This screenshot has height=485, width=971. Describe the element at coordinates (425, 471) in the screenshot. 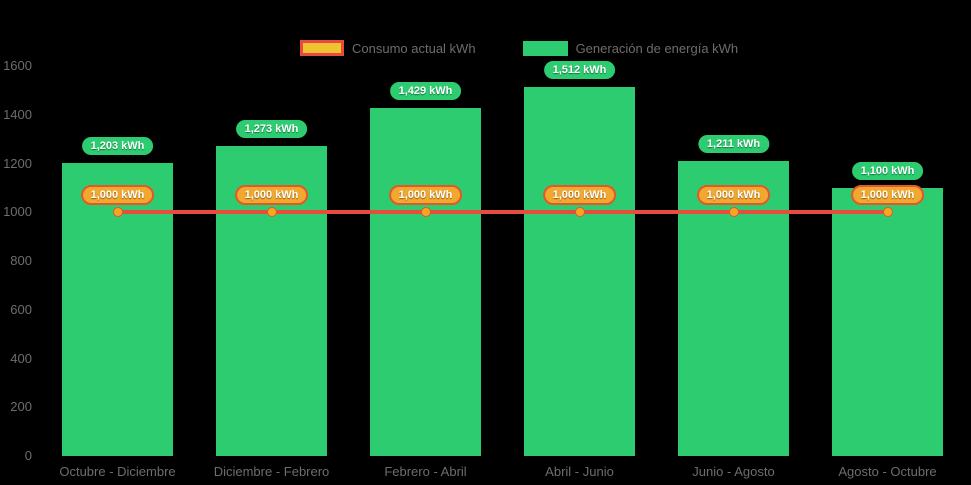

I see `x-axis-tick-label: Febrero - Abril` at that location.